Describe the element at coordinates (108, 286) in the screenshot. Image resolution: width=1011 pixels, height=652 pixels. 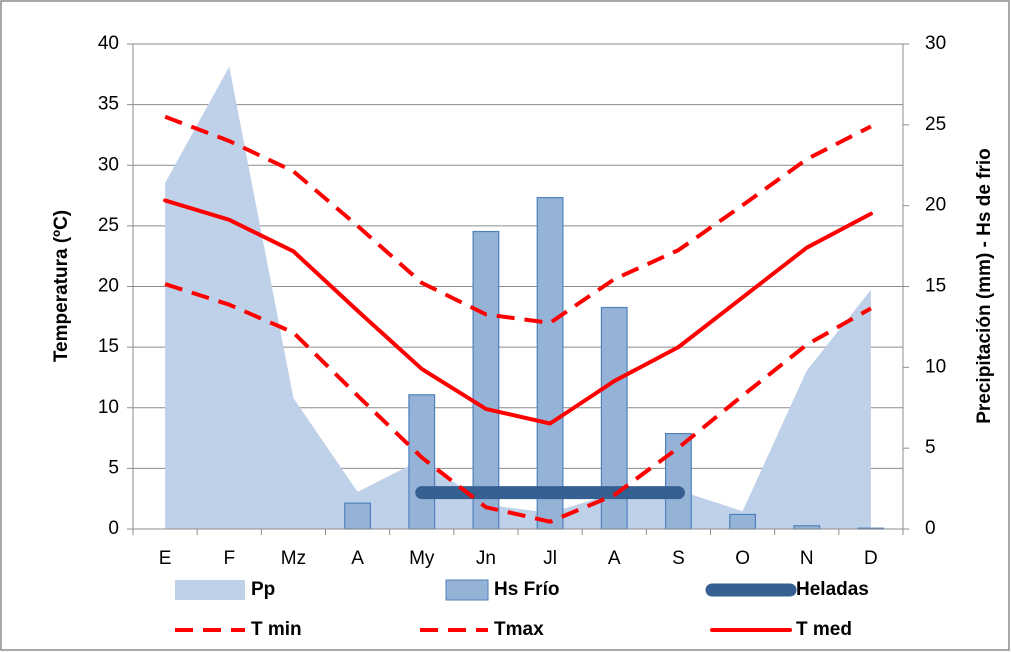
I see `y-tick-label: 20` at that location.